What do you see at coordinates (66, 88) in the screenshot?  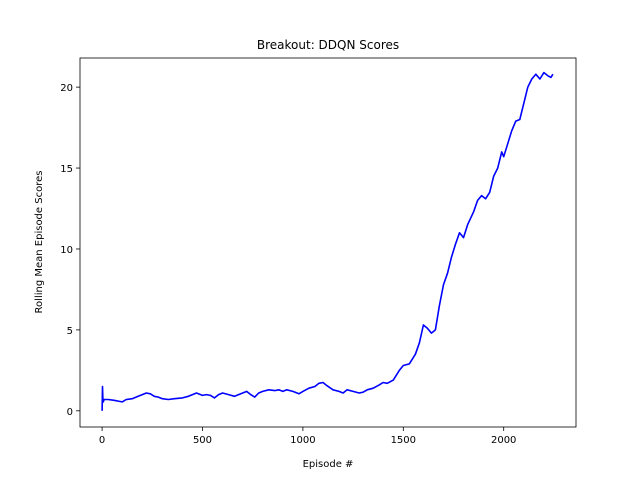 I see `y-tick-label: 20` at bounding box center [66, 88].